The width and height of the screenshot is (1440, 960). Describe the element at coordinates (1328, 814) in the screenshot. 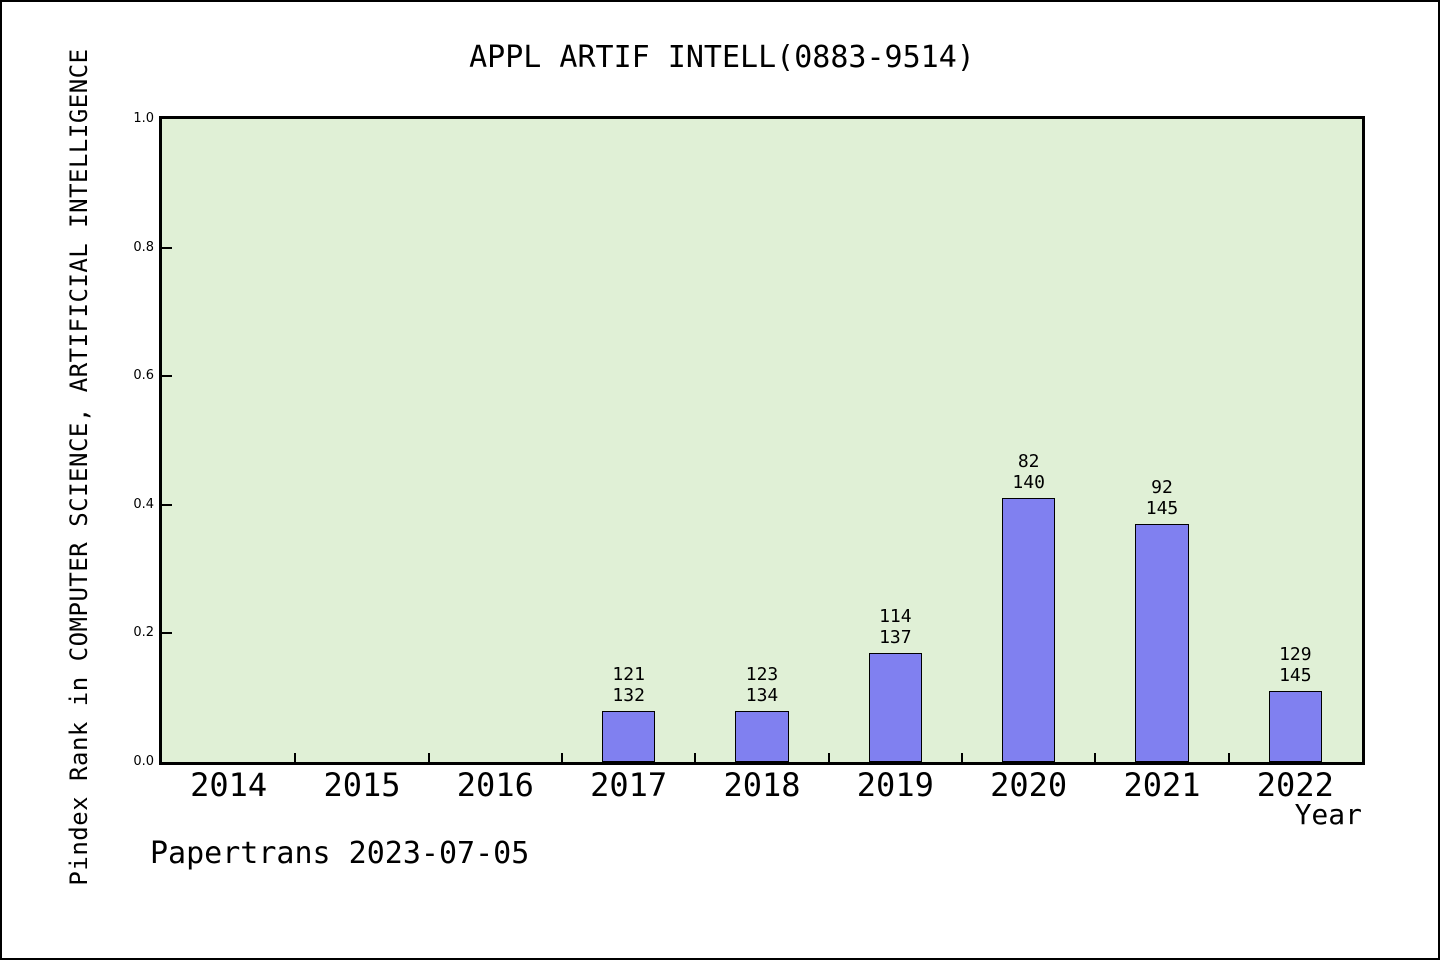

I see `x-axis-label: Year` at that location.